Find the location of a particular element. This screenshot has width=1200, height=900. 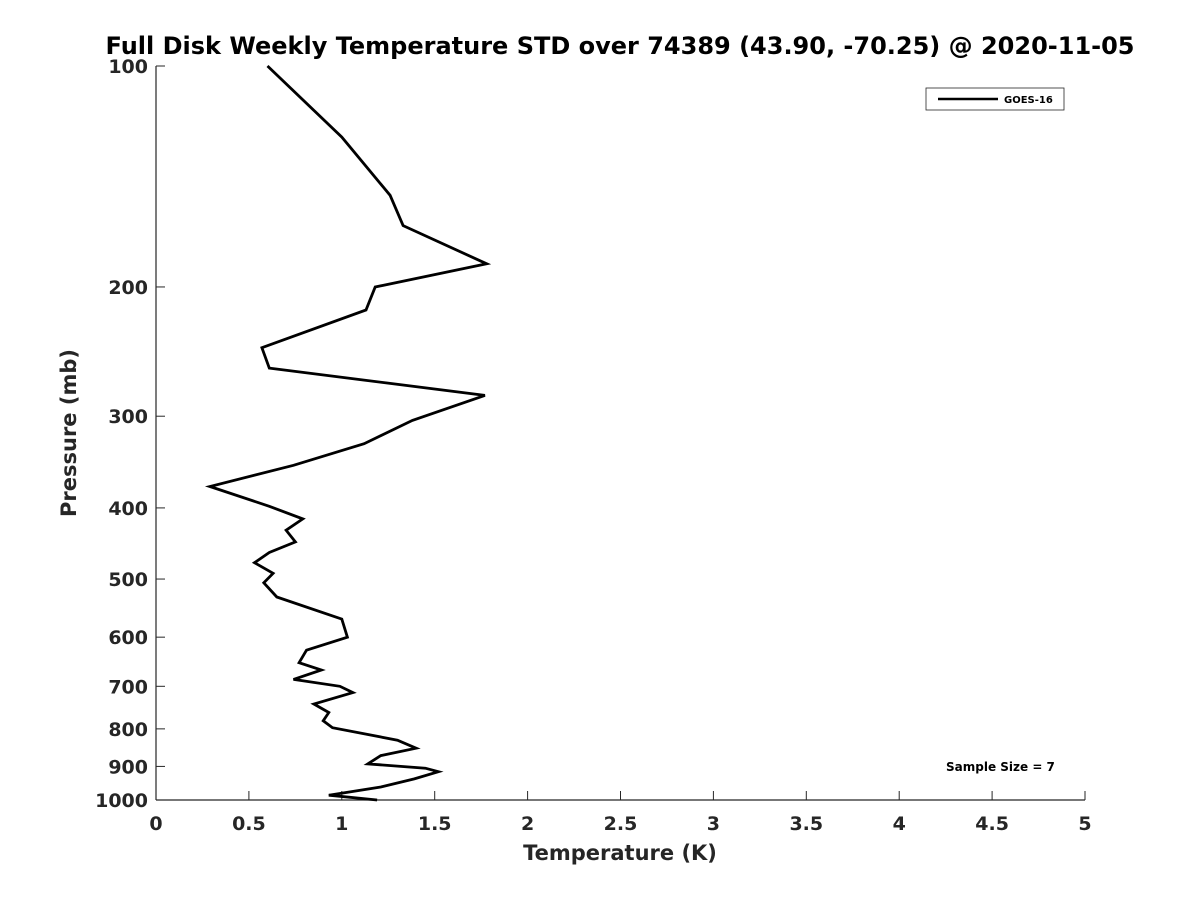

y-tick-label: 800 is located at coordinates (128, 730).